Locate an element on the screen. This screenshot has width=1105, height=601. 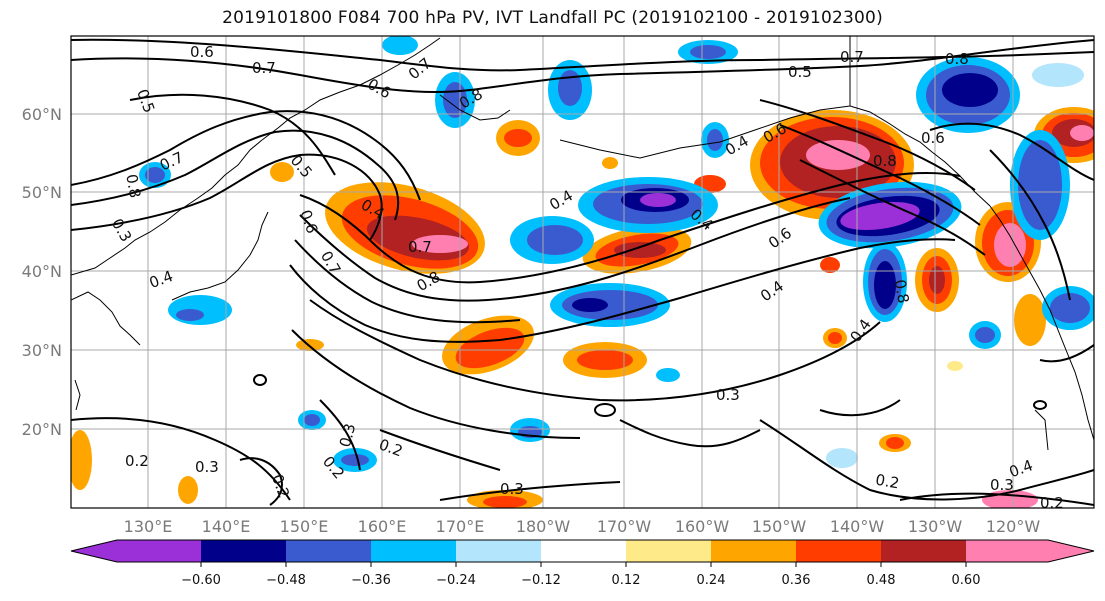
lat-label: 40°N is located at coordinates (42, 271).